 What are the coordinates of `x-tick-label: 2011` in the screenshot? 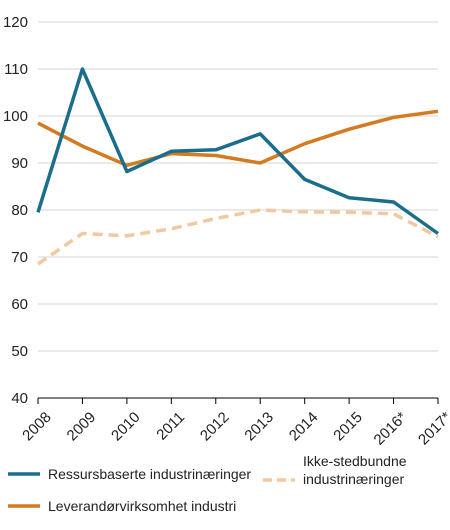 It's located at (170, 426).